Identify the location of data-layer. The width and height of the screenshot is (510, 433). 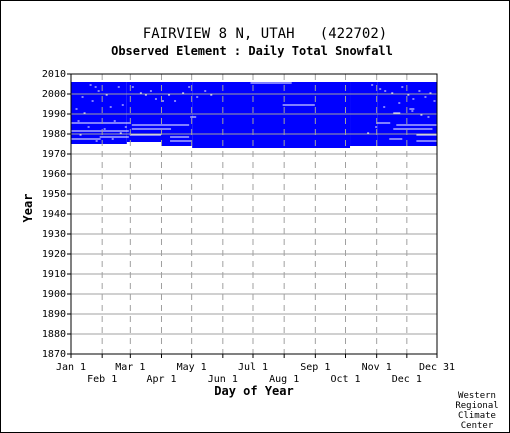
(254, 115).